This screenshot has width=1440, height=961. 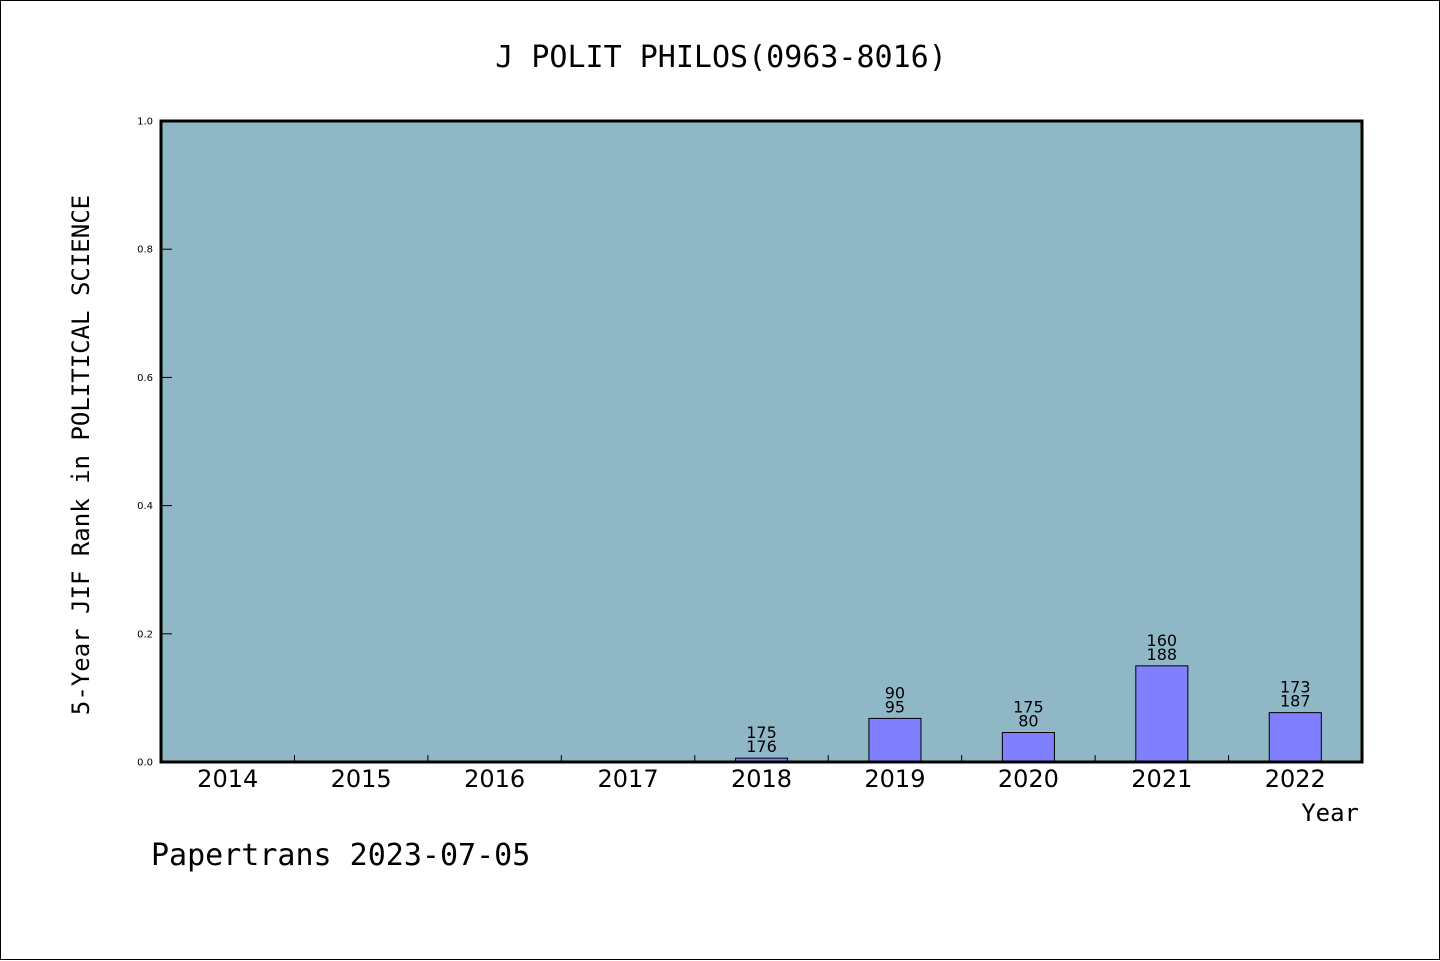 I want to click on x-axis: 2014 2015 2016 2017 2018 2019 2020 2021 2022, so click(x=761, y=774).